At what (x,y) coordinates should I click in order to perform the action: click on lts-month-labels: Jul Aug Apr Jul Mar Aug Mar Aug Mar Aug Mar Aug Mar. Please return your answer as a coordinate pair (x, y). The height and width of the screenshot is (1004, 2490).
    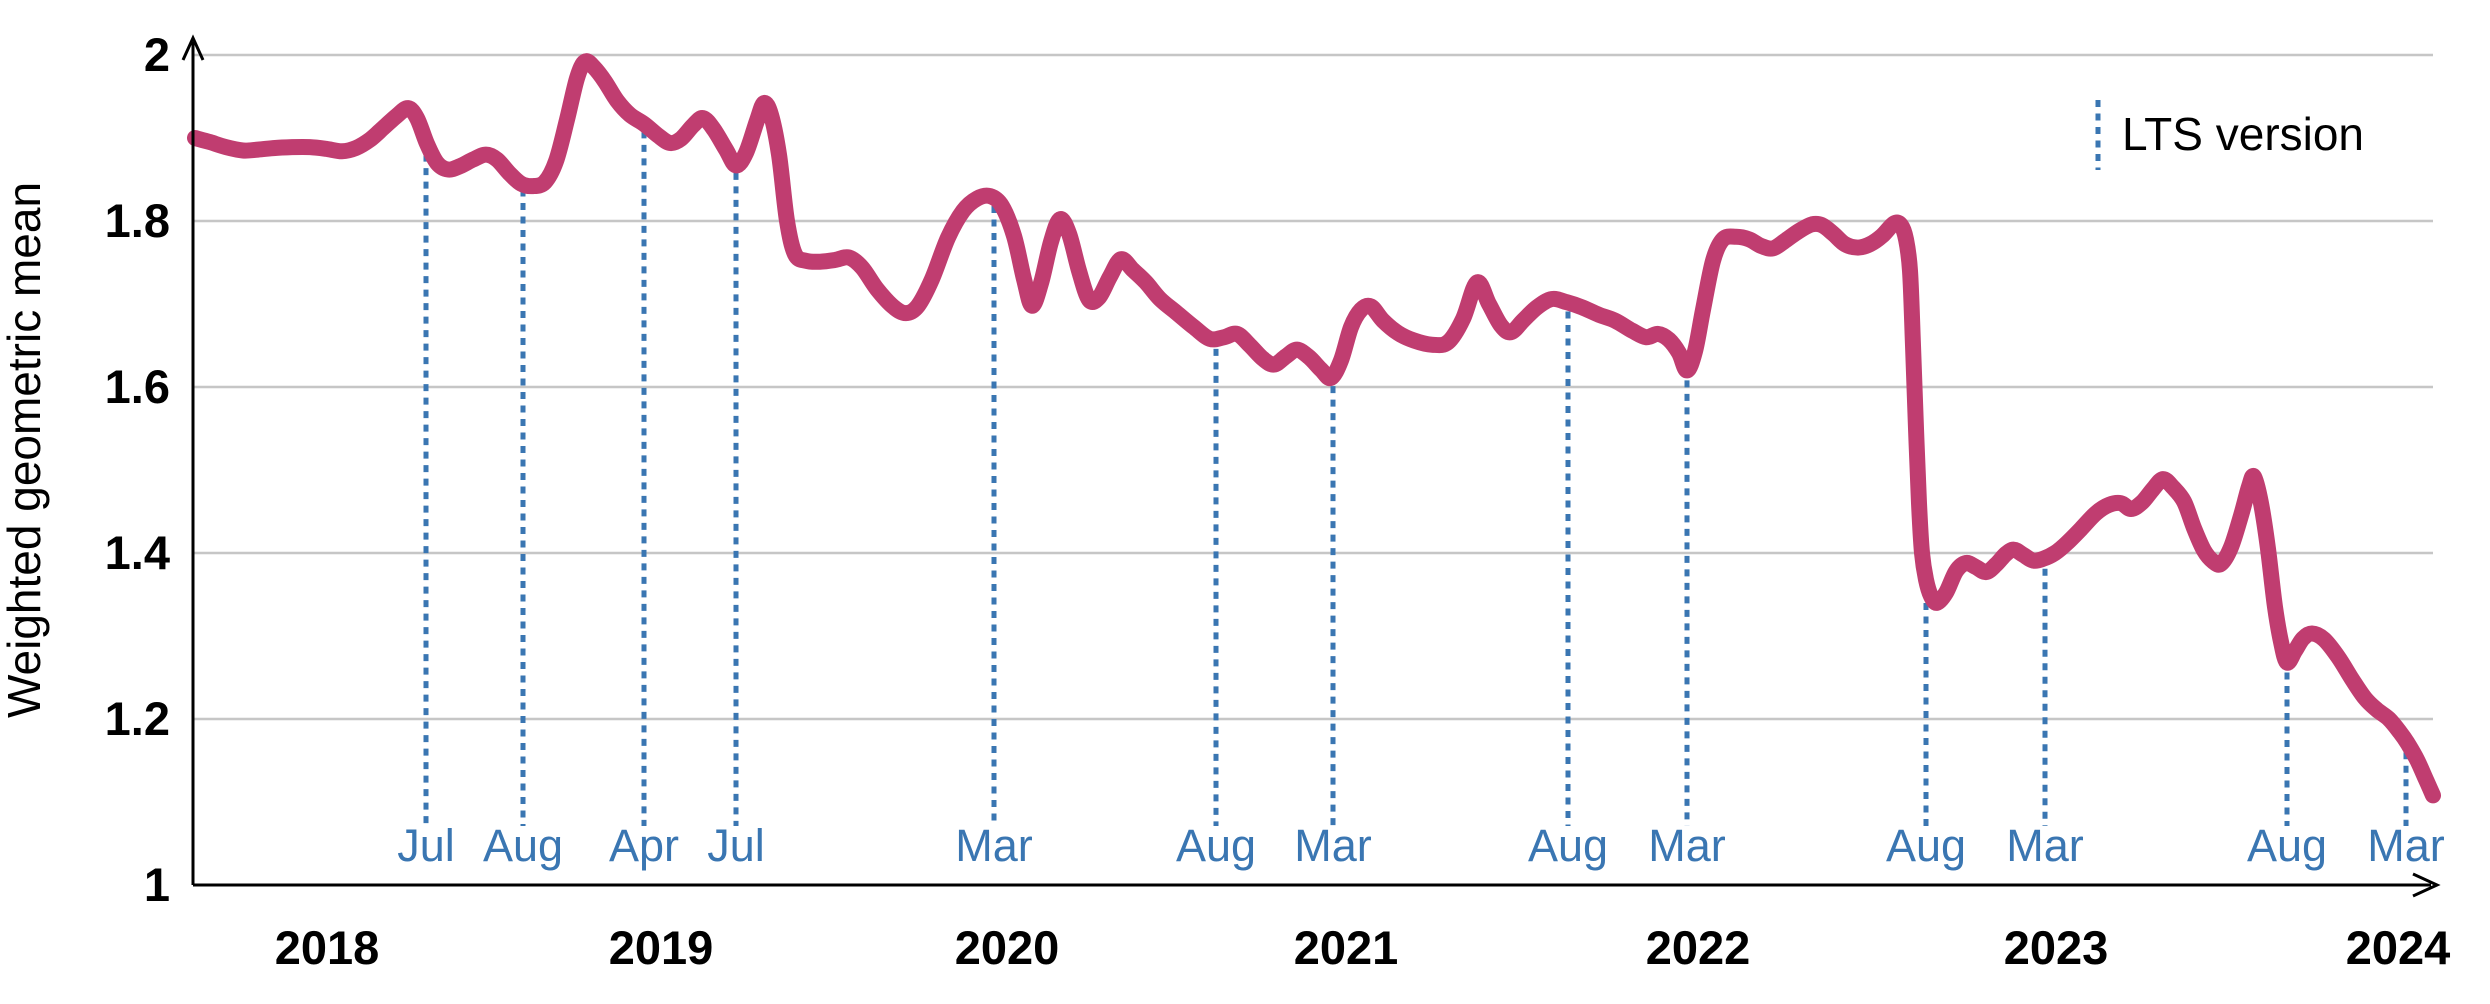
    Looking at the image, I should click on (1421, 845).